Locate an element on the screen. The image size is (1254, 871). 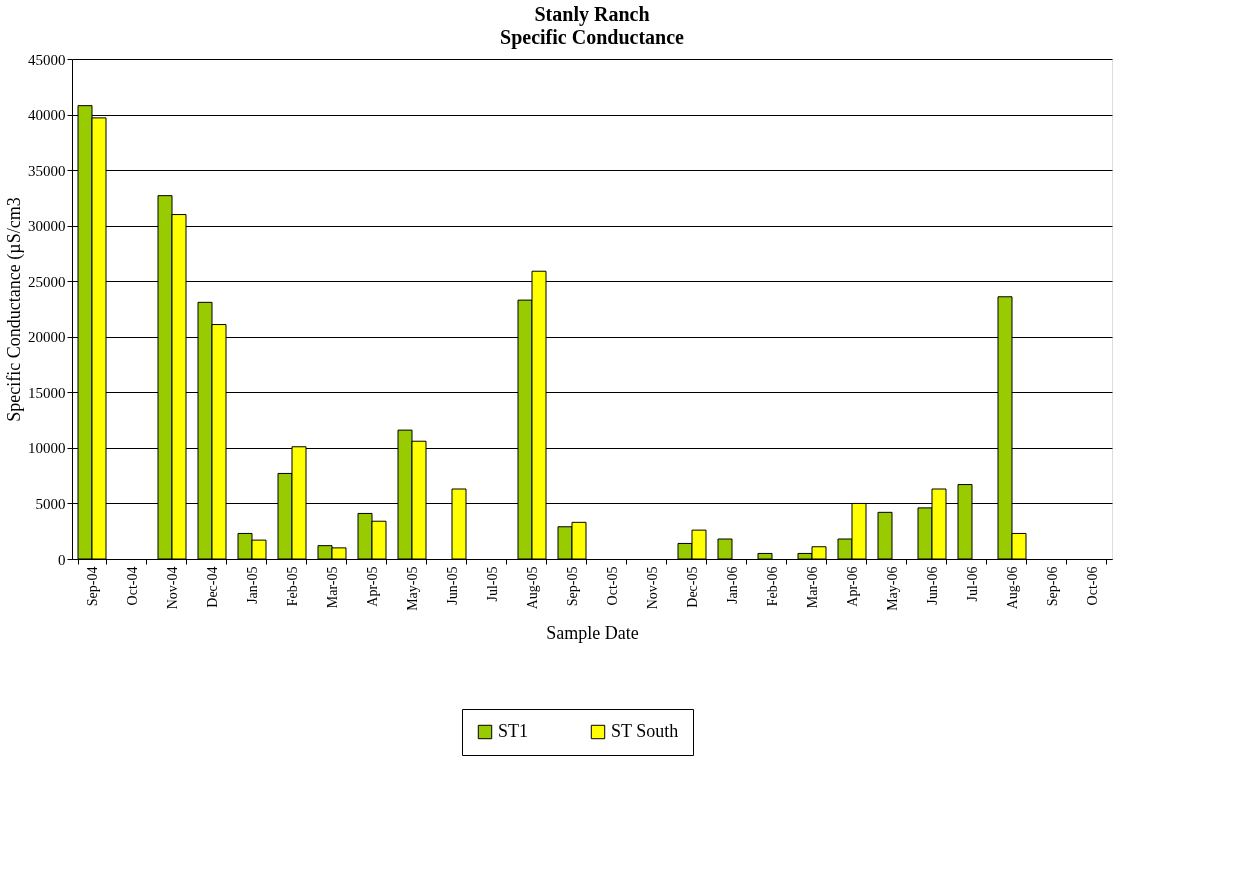
x-tick-label: Apr-05 is located at coordinates (372, 586).